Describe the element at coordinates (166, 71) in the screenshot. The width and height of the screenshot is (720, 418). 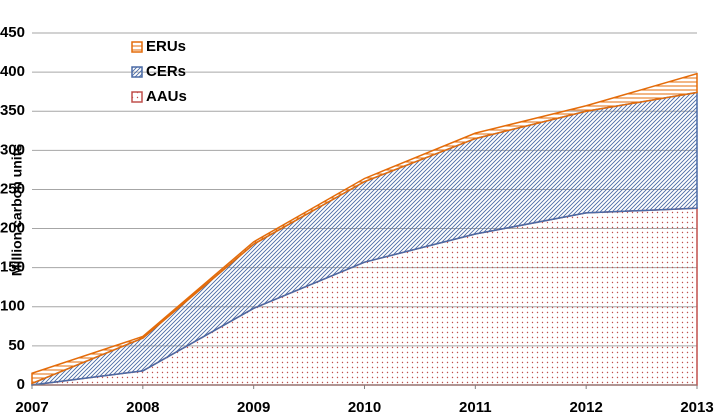
I see `legend-label: CERs` at that location.